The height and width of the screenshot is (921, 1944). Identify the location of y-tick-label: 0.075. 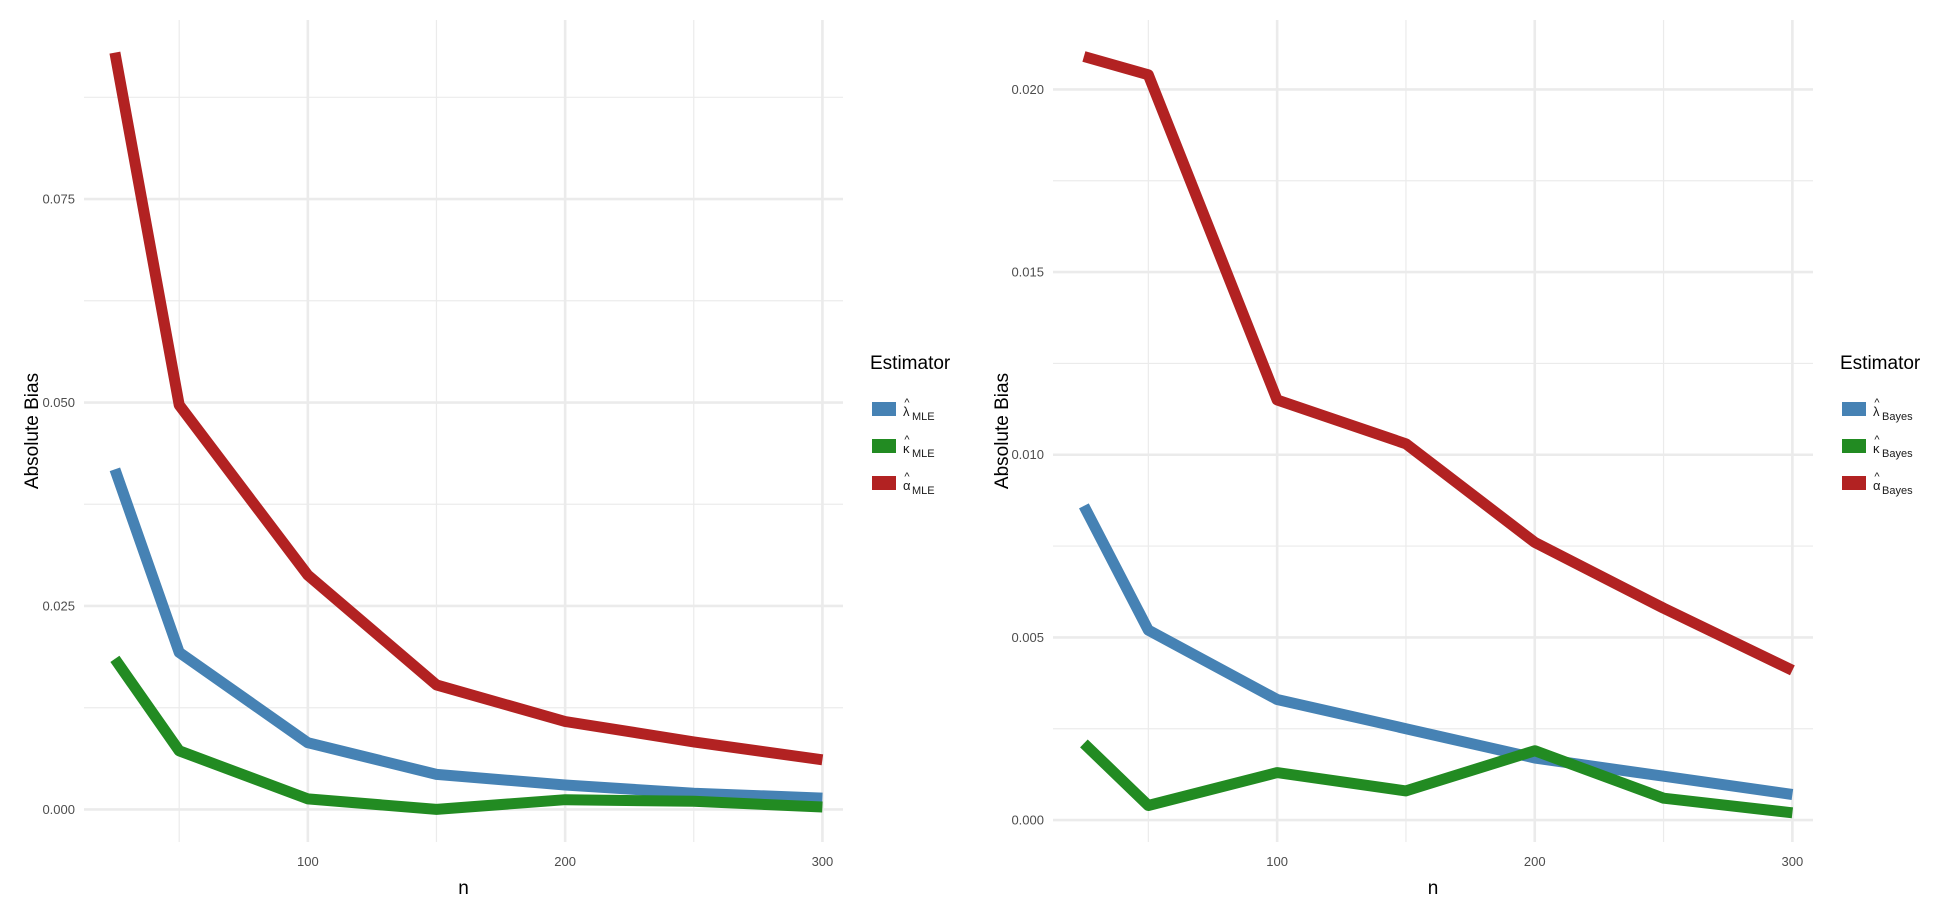
(58, 199).